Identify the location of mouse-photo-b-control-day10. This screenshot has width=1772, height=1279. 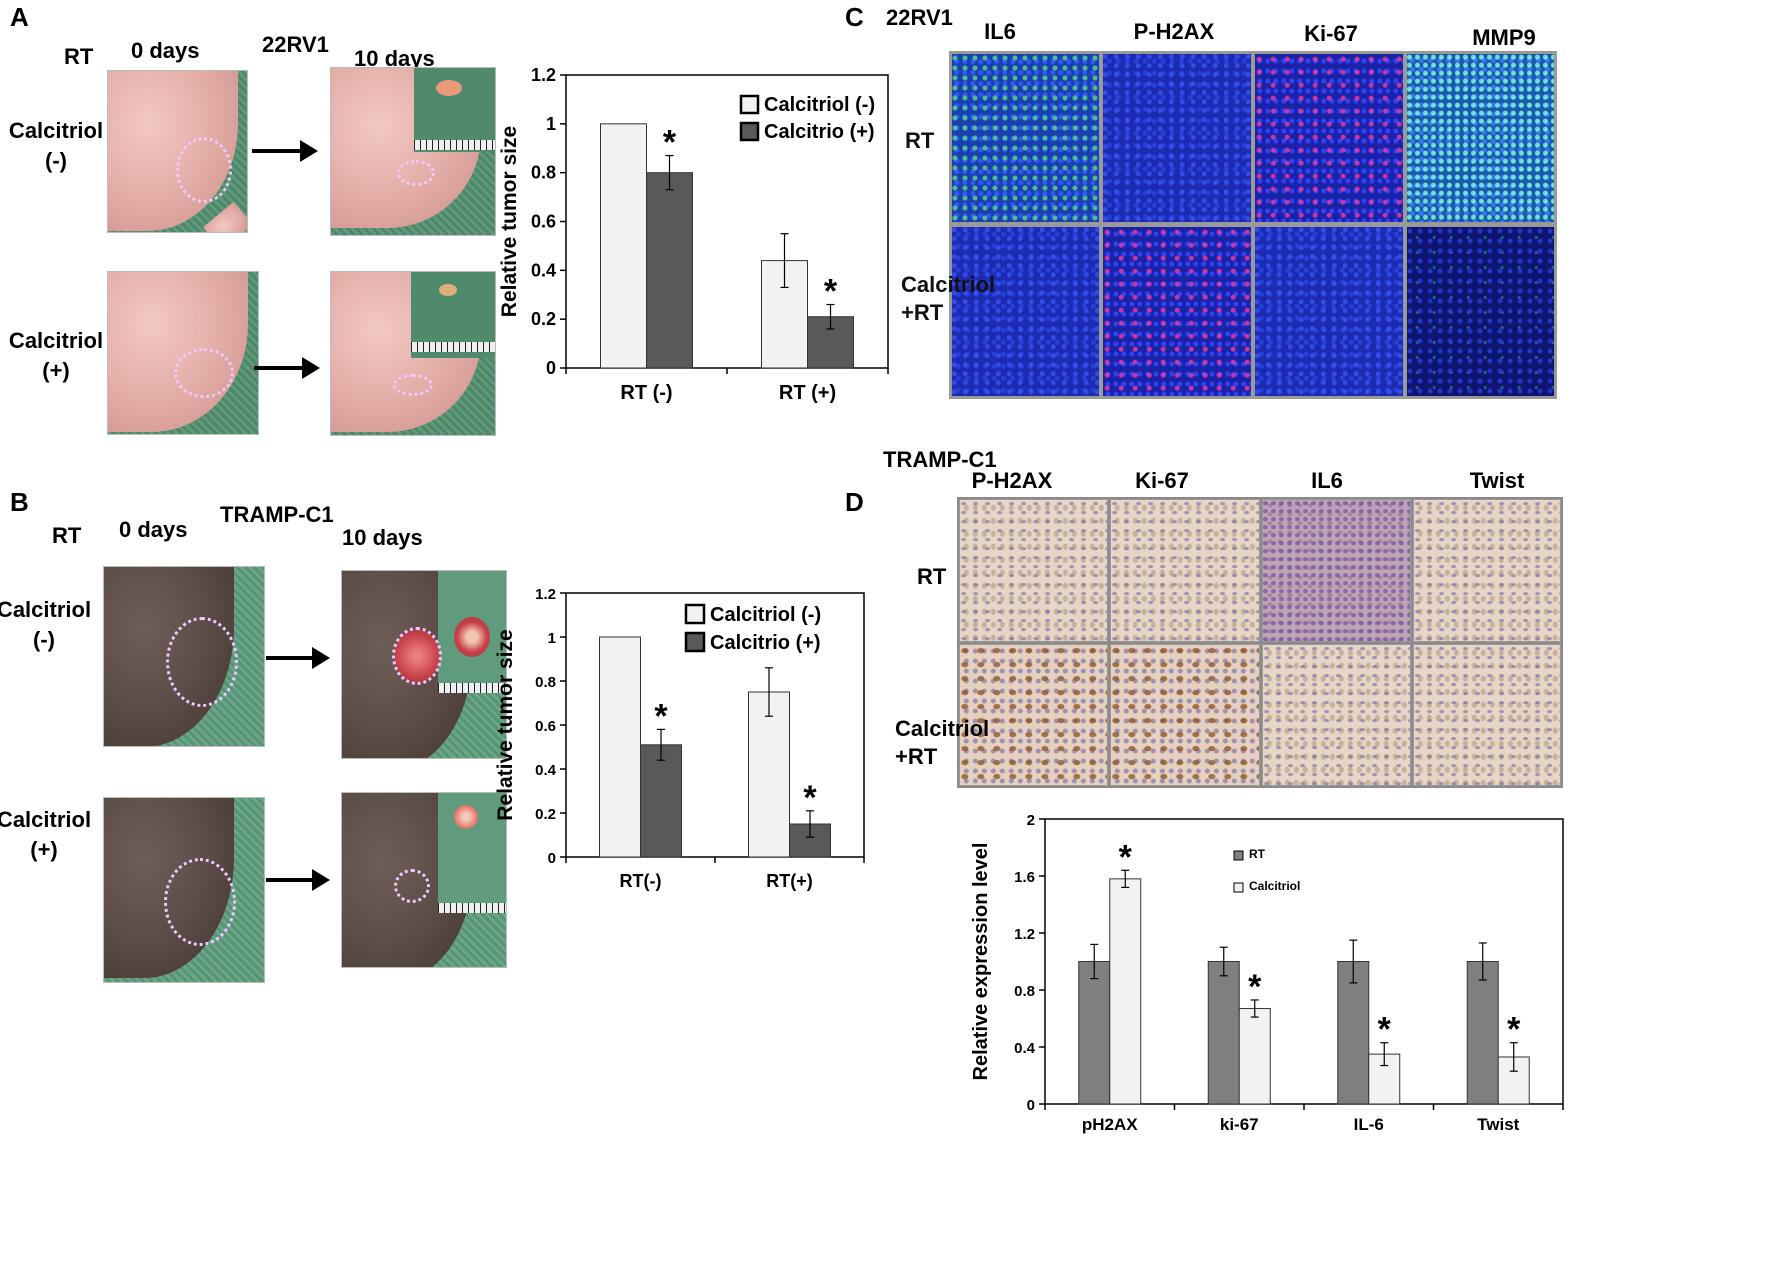
(424, 664).